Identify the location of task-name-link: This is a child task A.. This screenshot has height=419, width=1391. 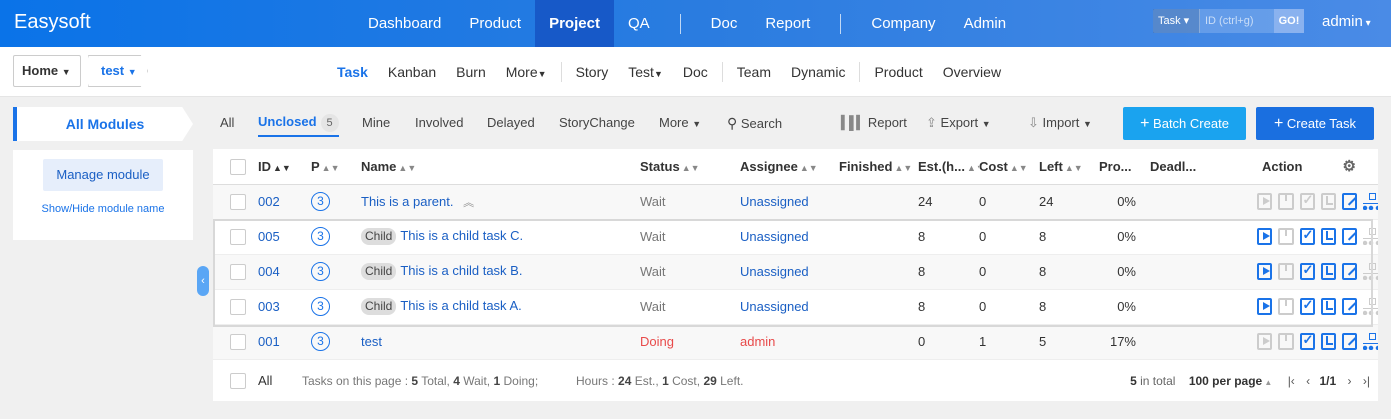
(461, 305).